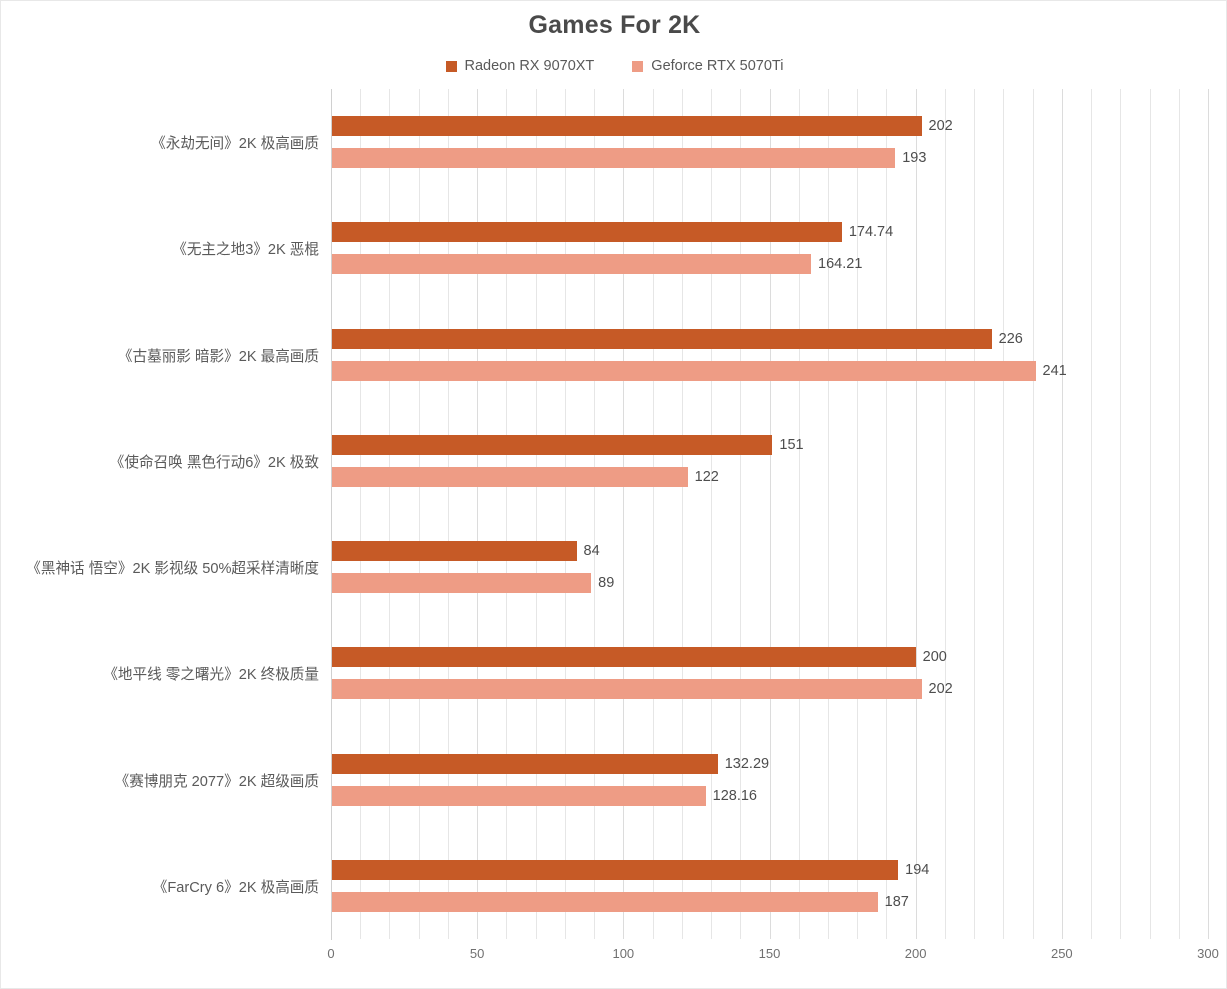 This screenshot has width=1227, height=989. Describe the element at coordinates (245, 250) in the screenshot. I see `category-label: 《无主之地3》2K 恶棍` at that location.